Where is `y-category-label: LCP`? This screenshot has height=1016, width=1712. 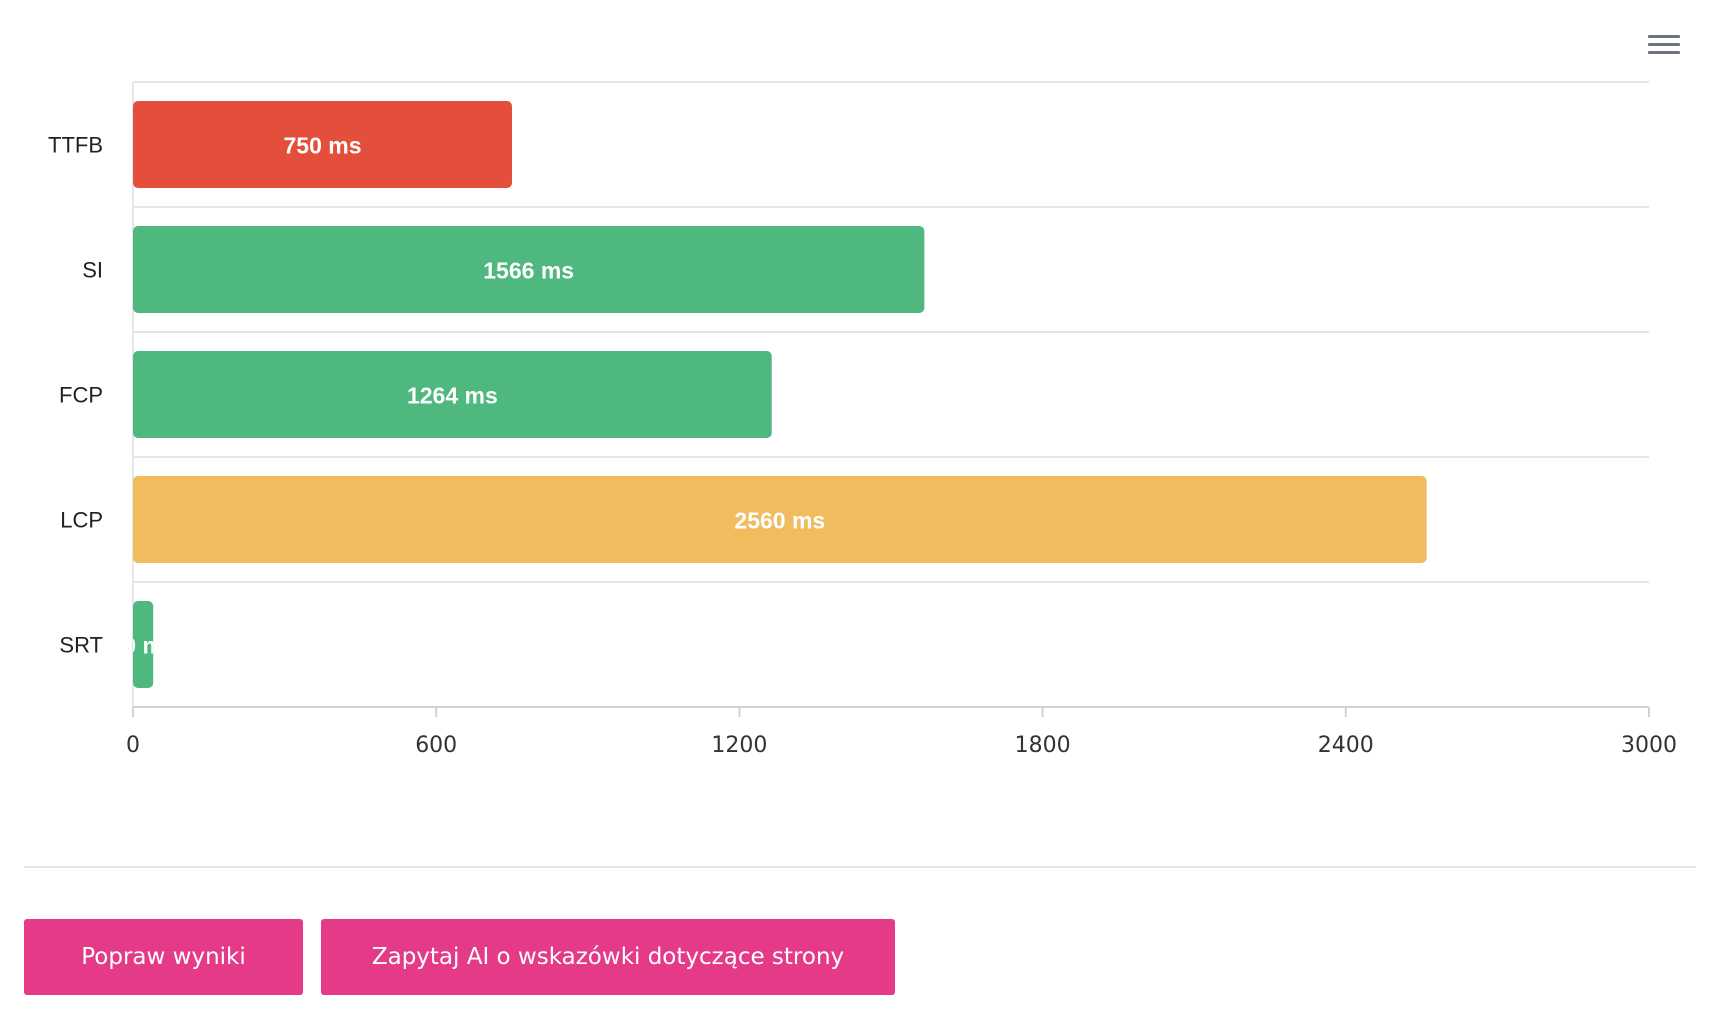 y-category-label: LCP is located at coordinates (81, 520).